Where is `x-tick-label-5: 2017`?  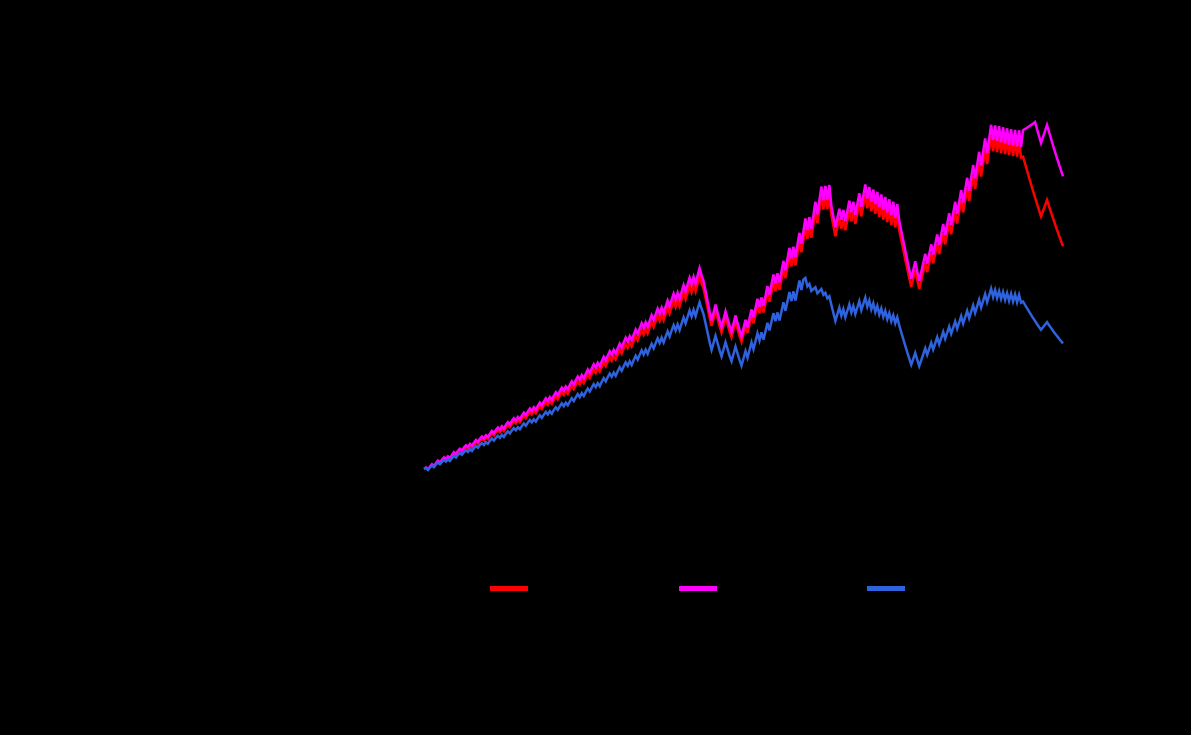 x-tick-label-5: 2017 is located at coordinates (823, 486).